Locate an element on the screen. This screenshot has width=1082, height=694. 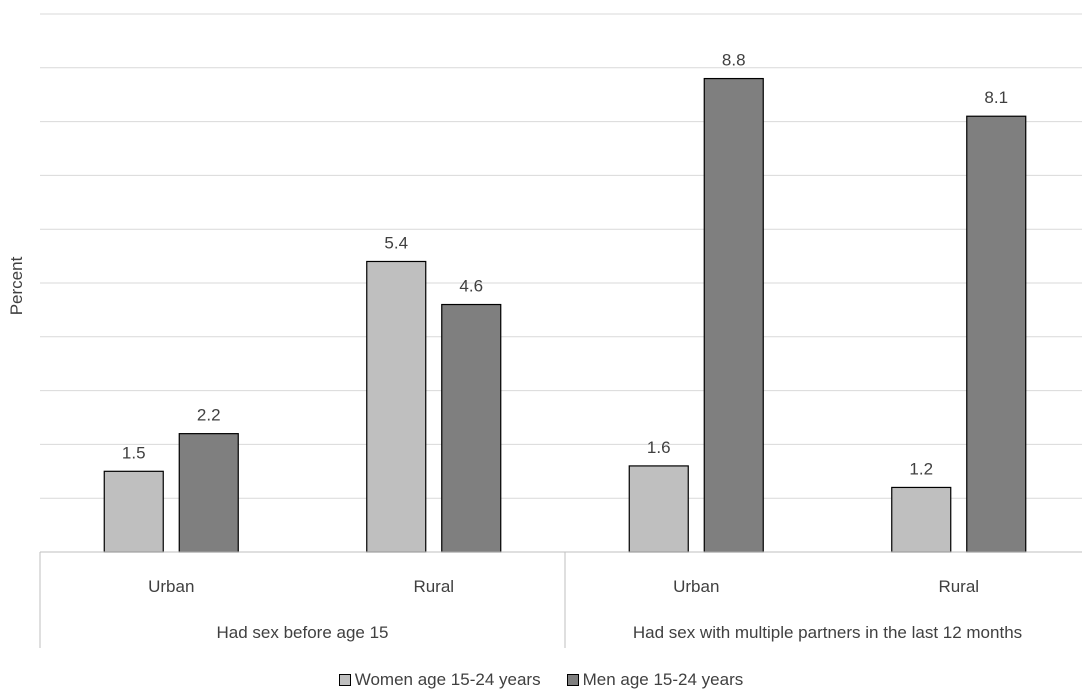
data-label: 2.2 is located at coordinates (209, 415).